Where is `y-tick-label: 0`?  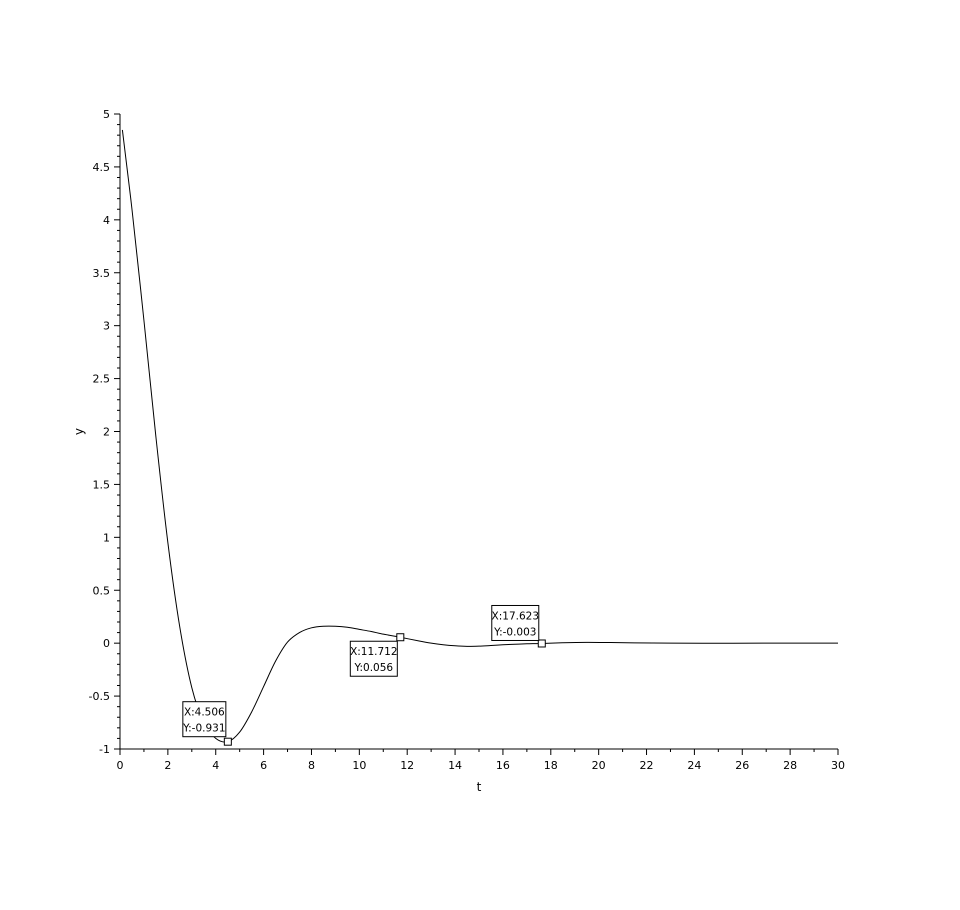
y-tick-label: 0 is located at coordinates (106, 643).